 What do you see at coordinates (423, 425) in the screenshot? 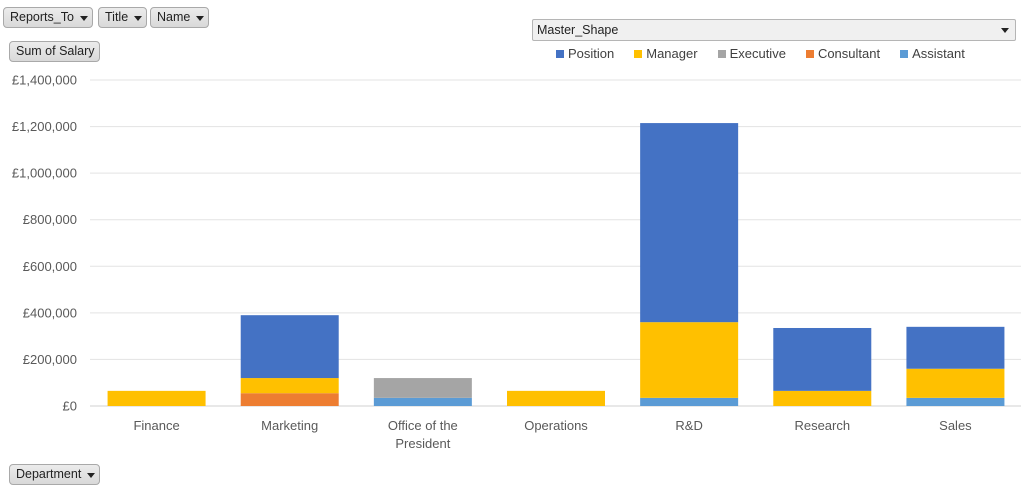
I see `x-category-label: Office of the` at bounding box center [423, 425].